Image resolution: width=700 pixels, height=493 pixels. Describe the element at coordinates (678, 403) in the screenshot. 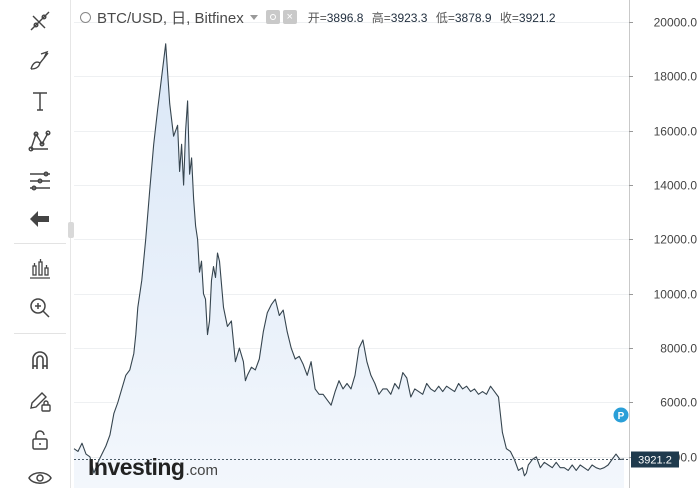

I see `y-tick-label: 6000.0` at that location.